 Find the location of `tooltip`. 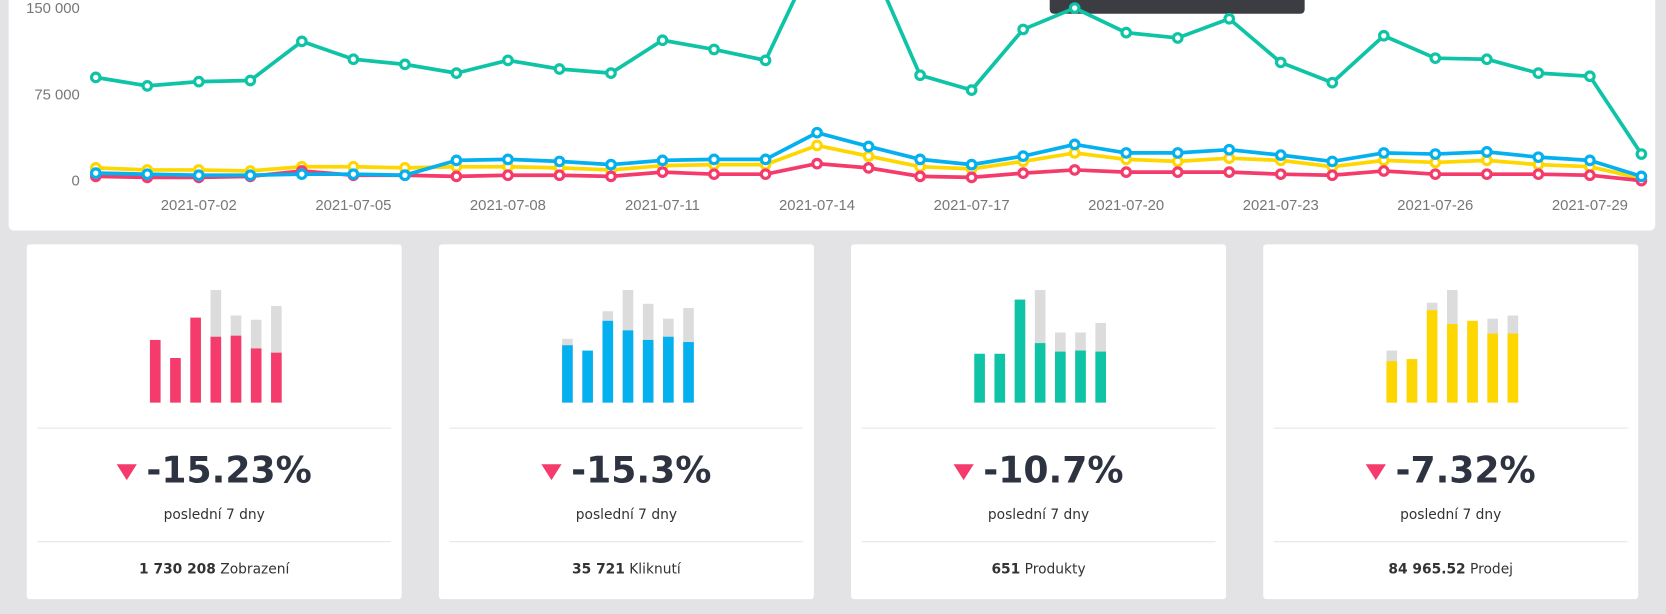

tooltip is located at coordinates (1177, 7).